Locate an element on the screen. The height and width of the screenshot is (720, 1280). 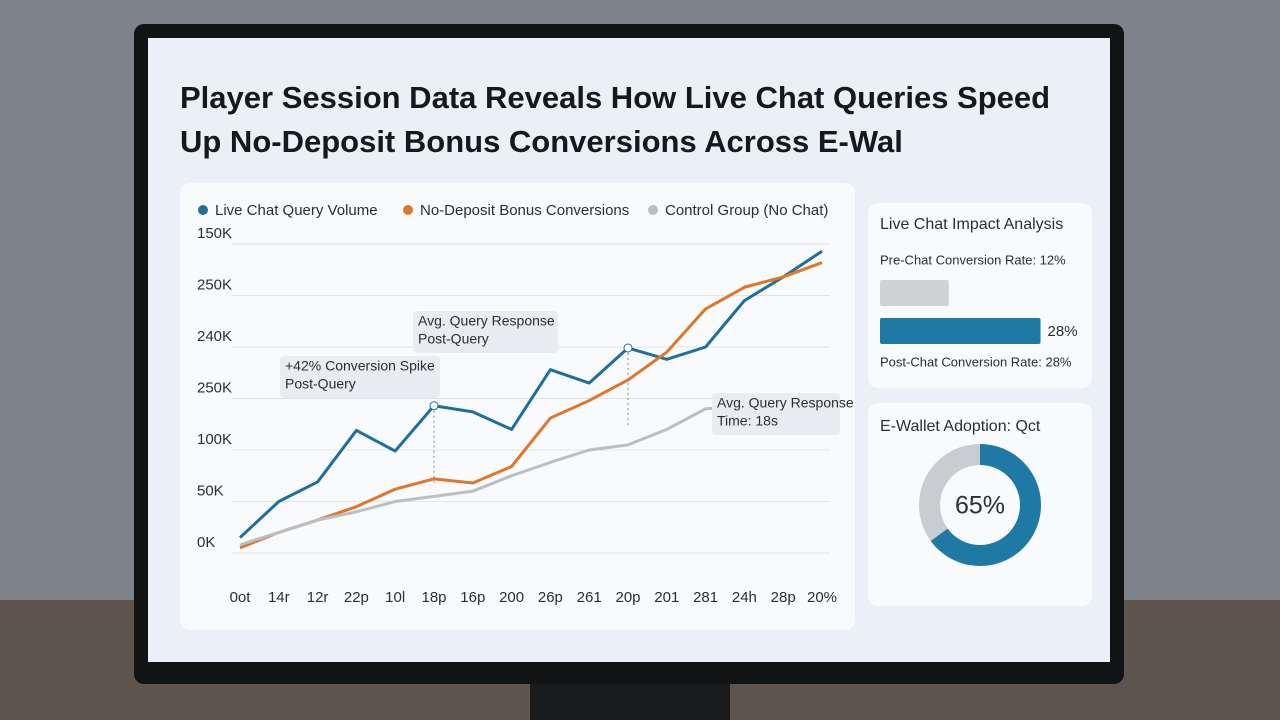
x-tick-label: 0ot is located at coordinates (241, 597).